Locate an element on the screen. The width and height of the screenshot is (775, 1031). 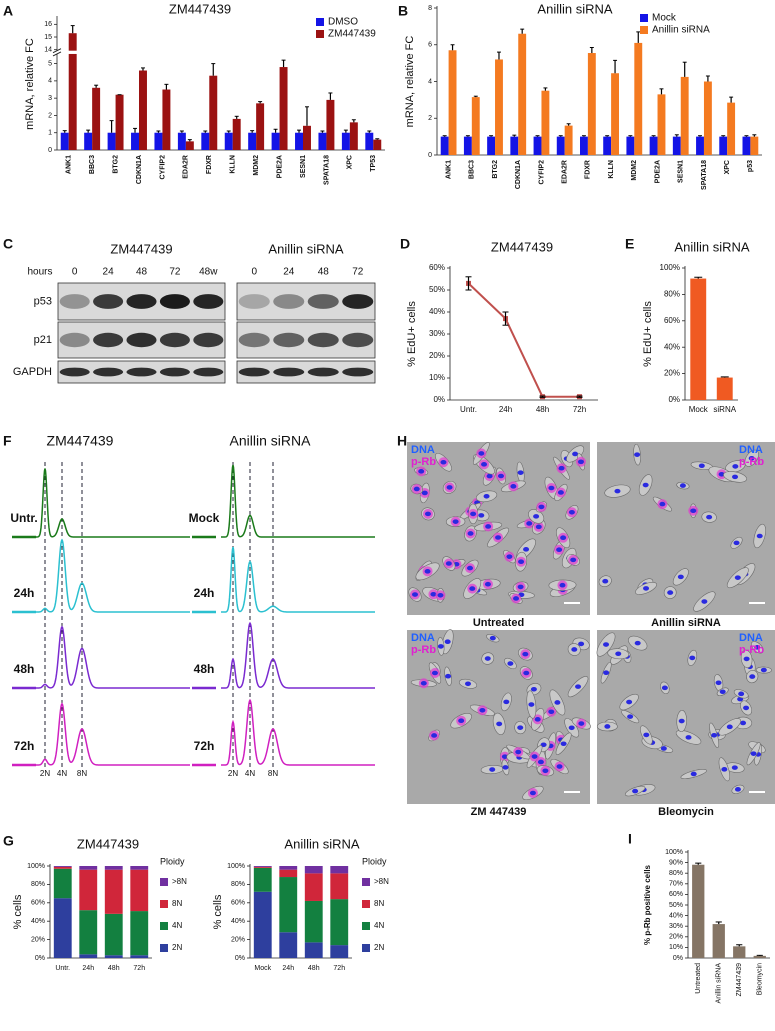
legend-label: Mock is located at coordinates (664, 18).